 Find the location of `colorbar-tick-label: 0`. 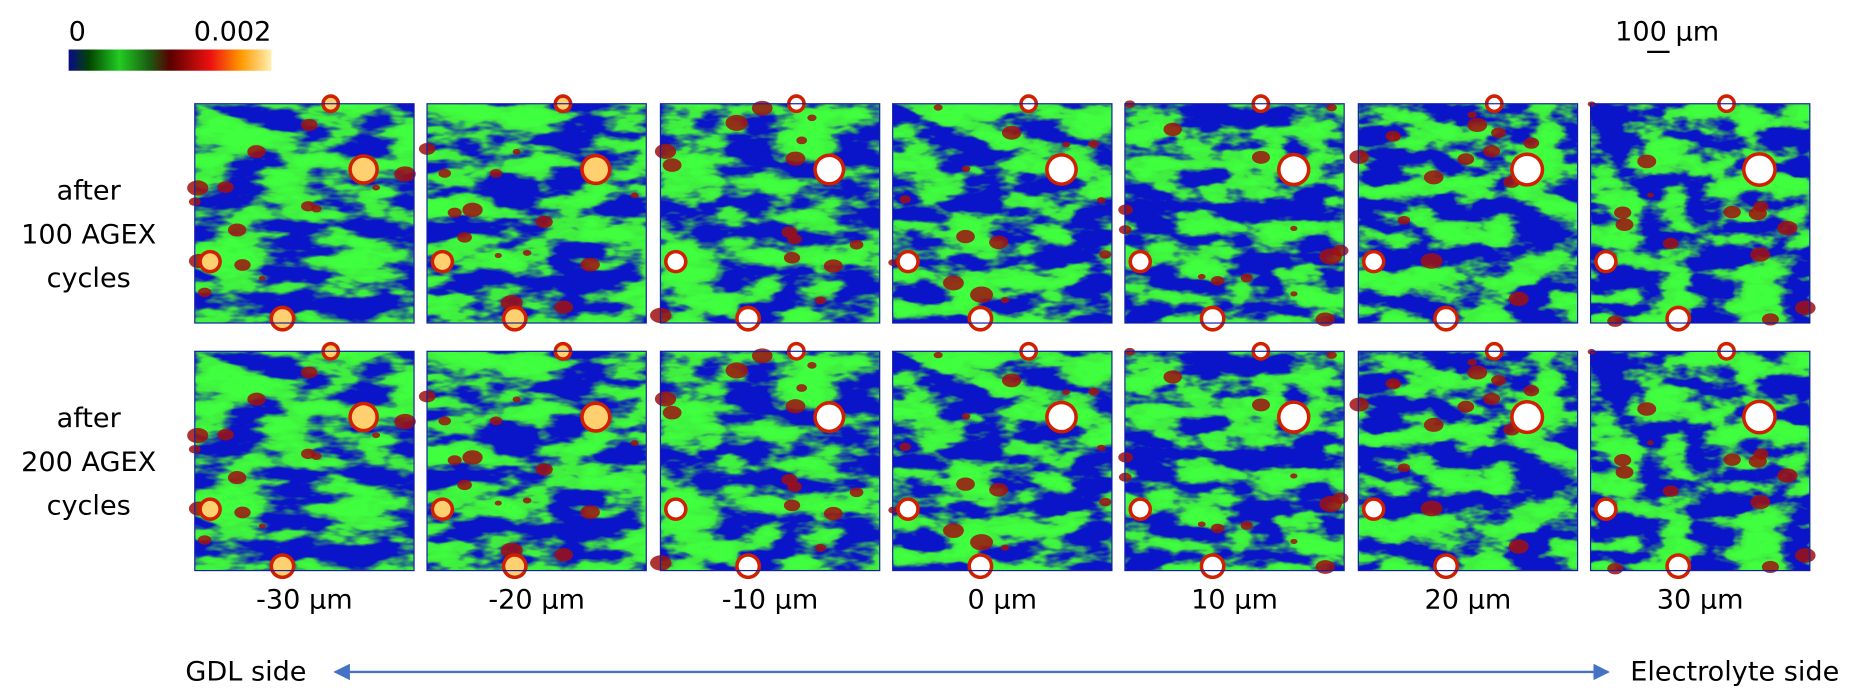

colorbar-tick-label: 0 is located at coordinates (77, 32).